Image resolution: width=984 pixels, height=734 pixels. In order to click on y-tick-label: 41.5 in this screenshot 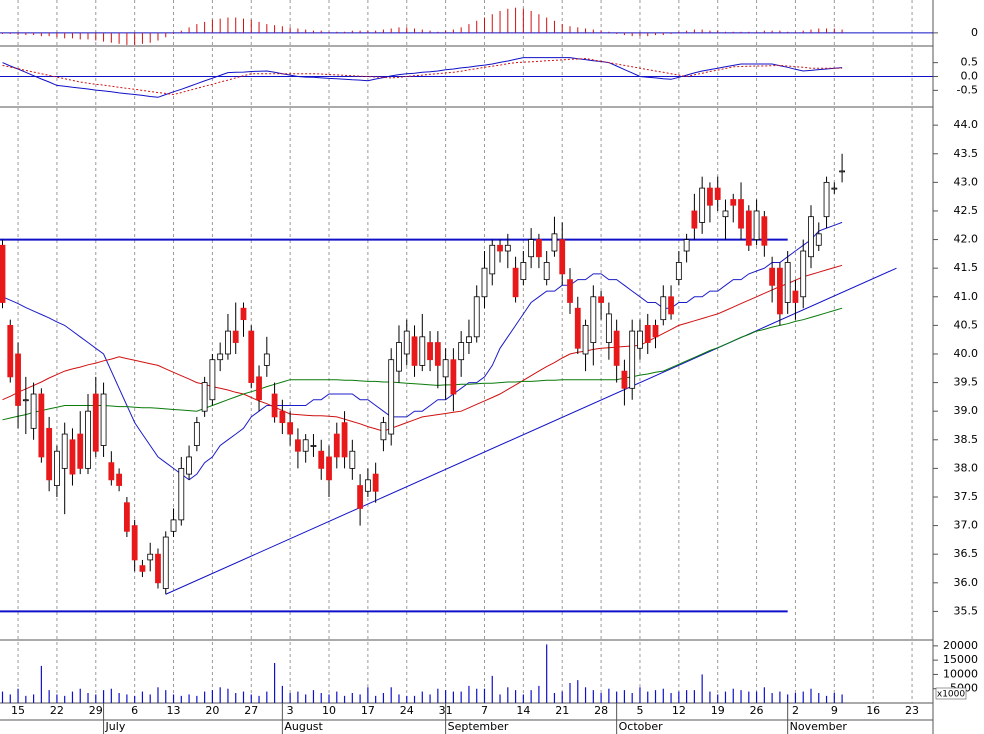, I will do `click(966, 267)`.